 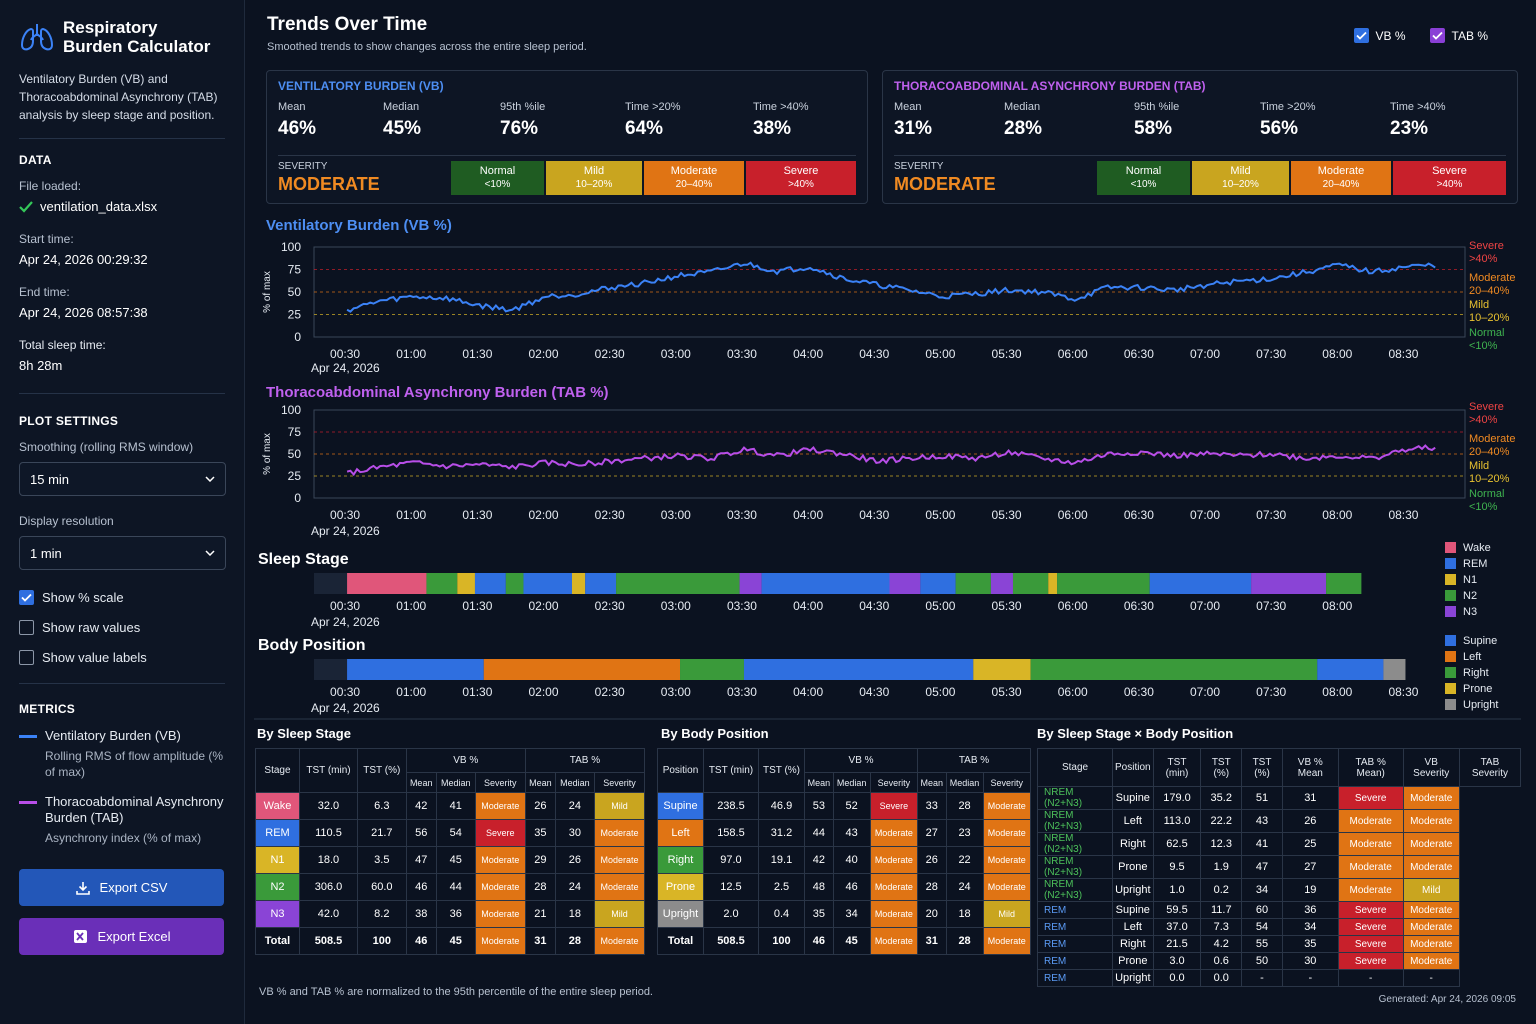 I want to click on show-pct-checkbox: Show % scale, so click(x=122, y=597).